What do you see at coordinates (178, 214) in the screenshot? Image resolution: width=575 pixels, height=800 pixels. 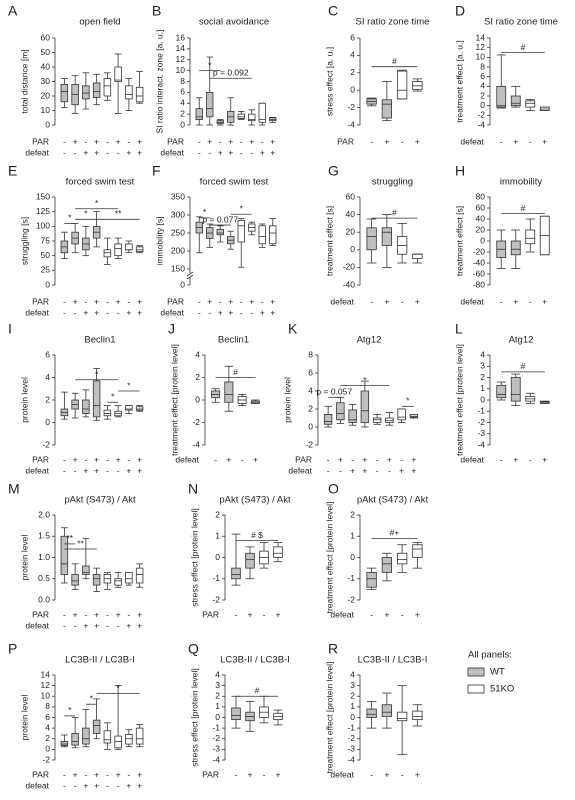 I see `y-tick-label: 300` at bounding box center [178, 214].